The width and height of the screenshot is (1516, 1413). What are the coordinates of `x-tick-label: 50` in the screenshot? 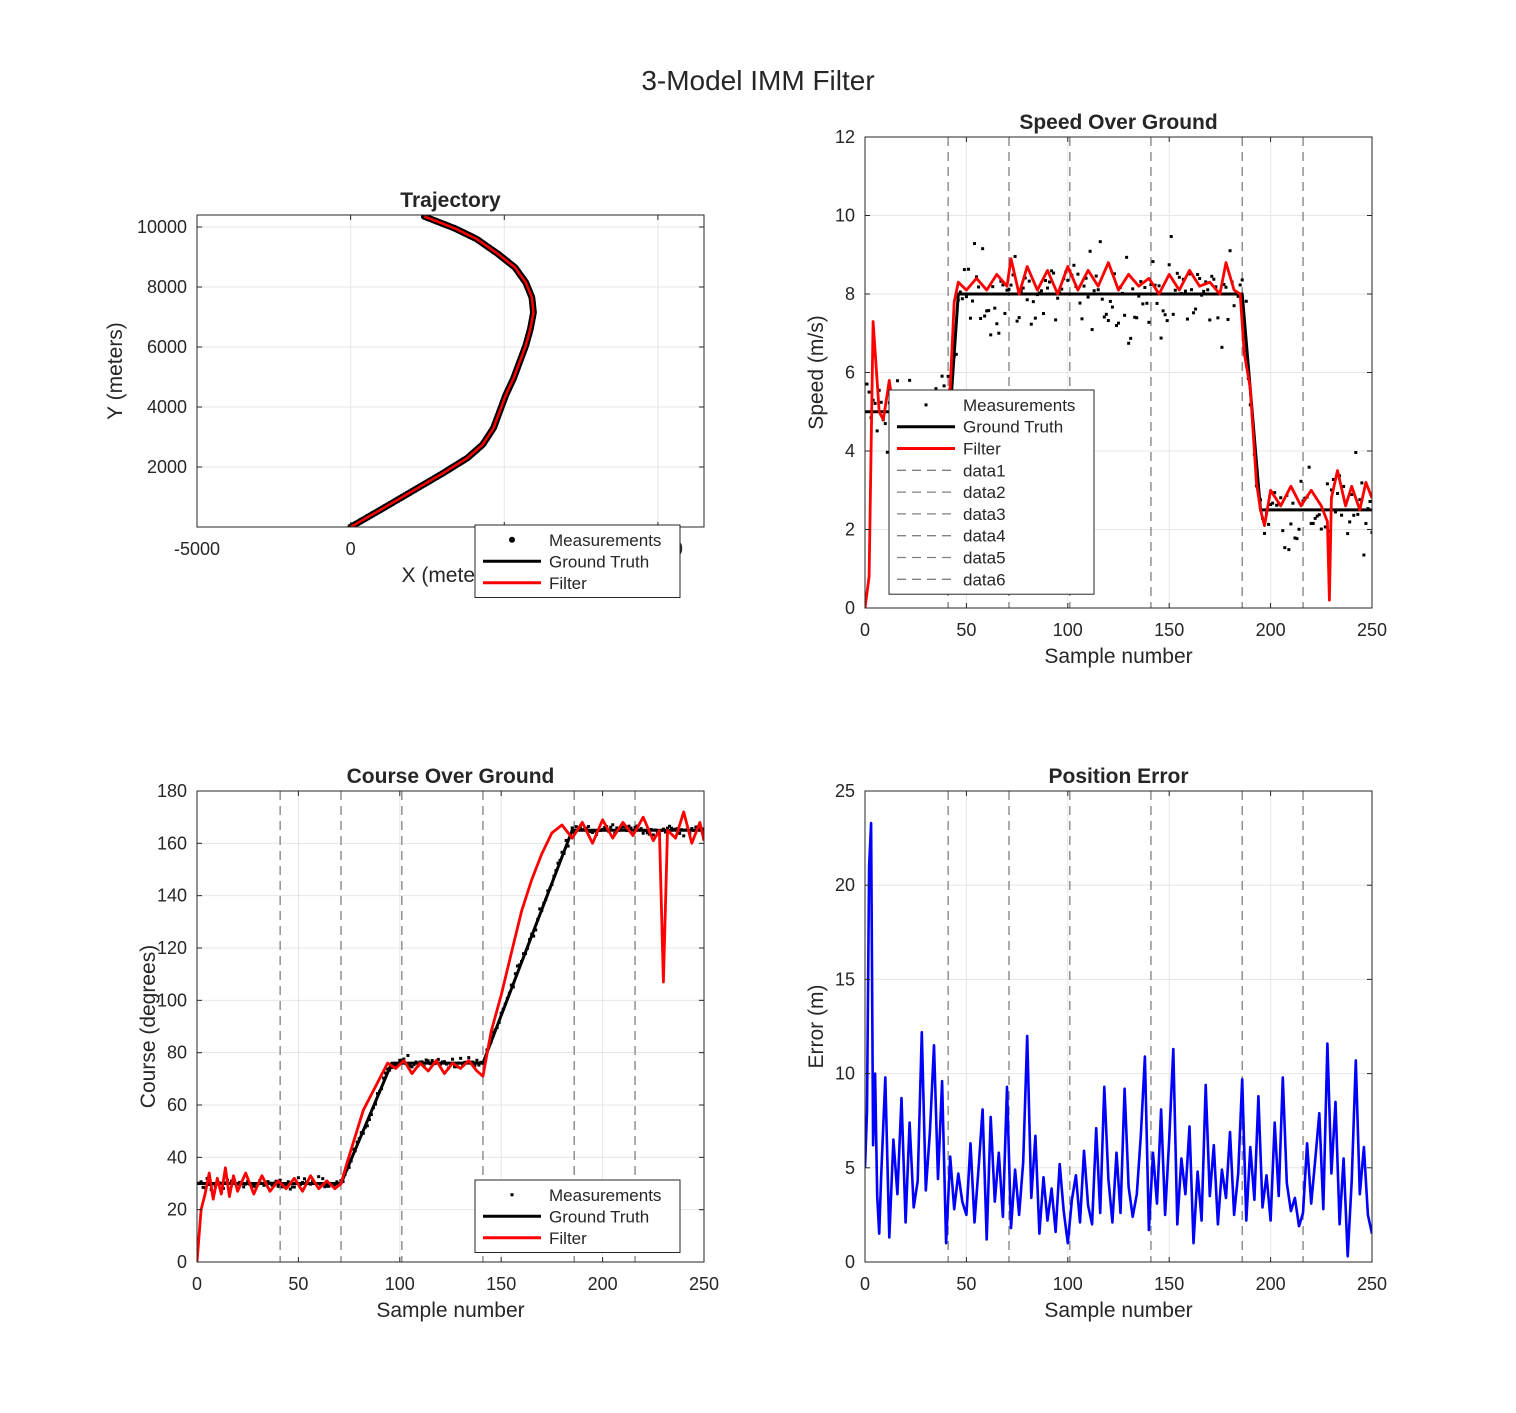 It's located at (966, 1284).